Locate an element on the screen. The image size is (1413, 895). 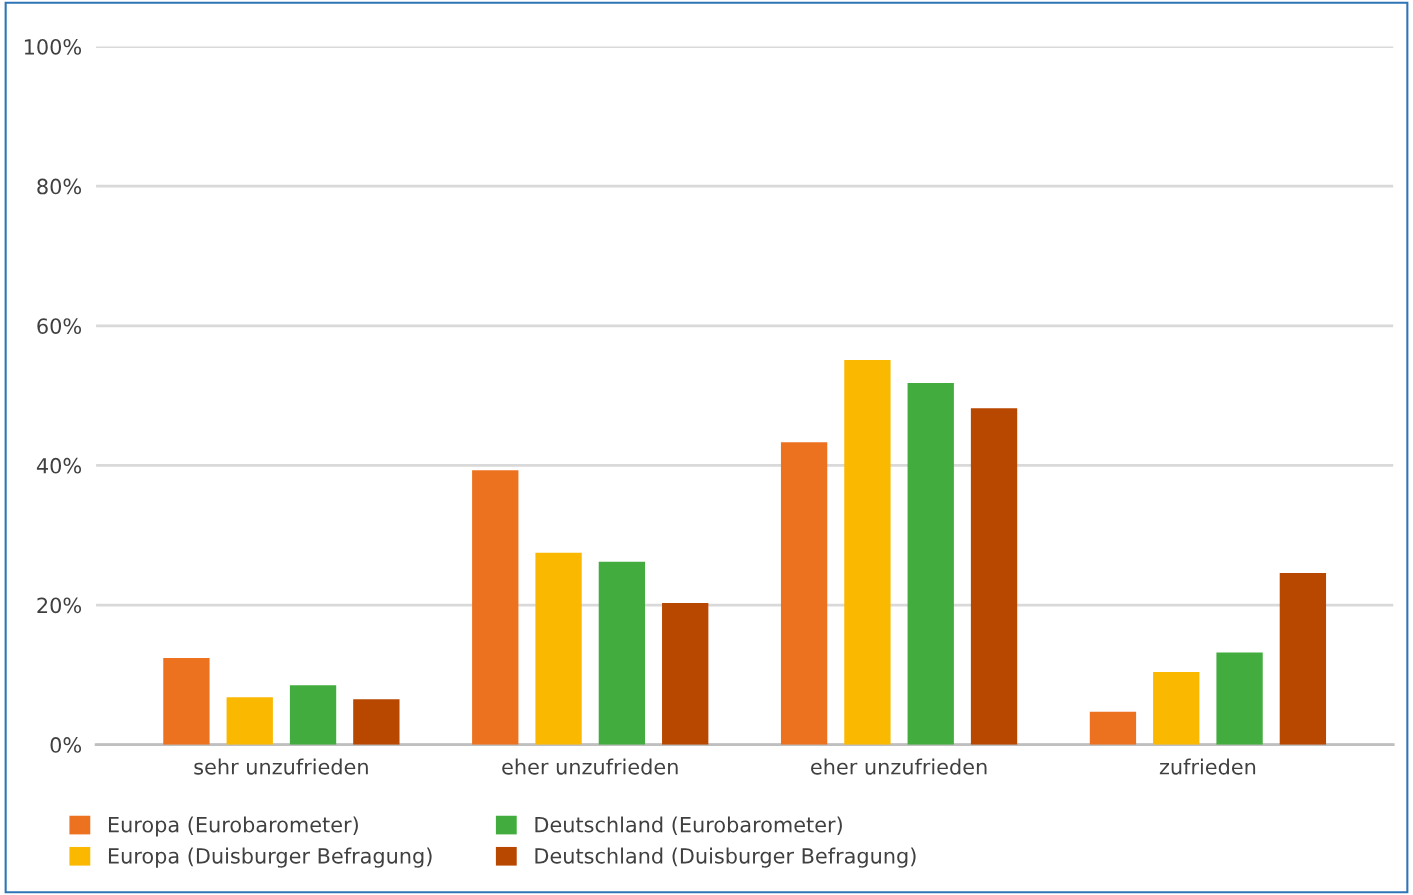
y-tick-label: 80% is located at coordinates (59, 186).